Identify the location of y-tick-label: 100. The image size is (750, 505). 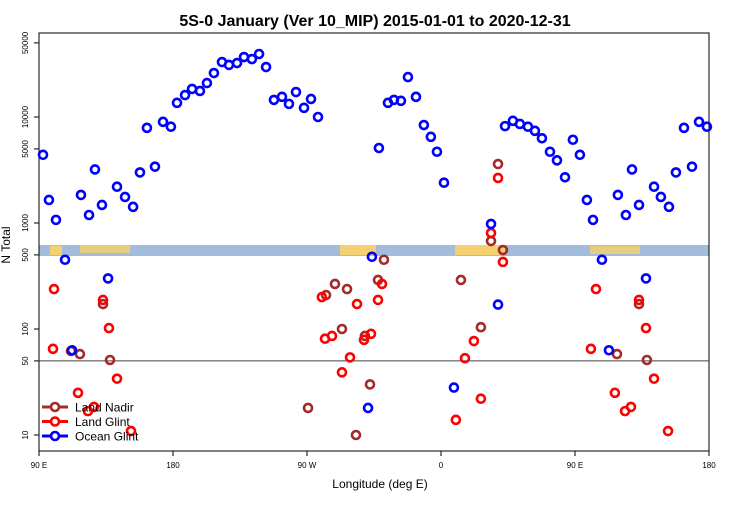
(25, 329).